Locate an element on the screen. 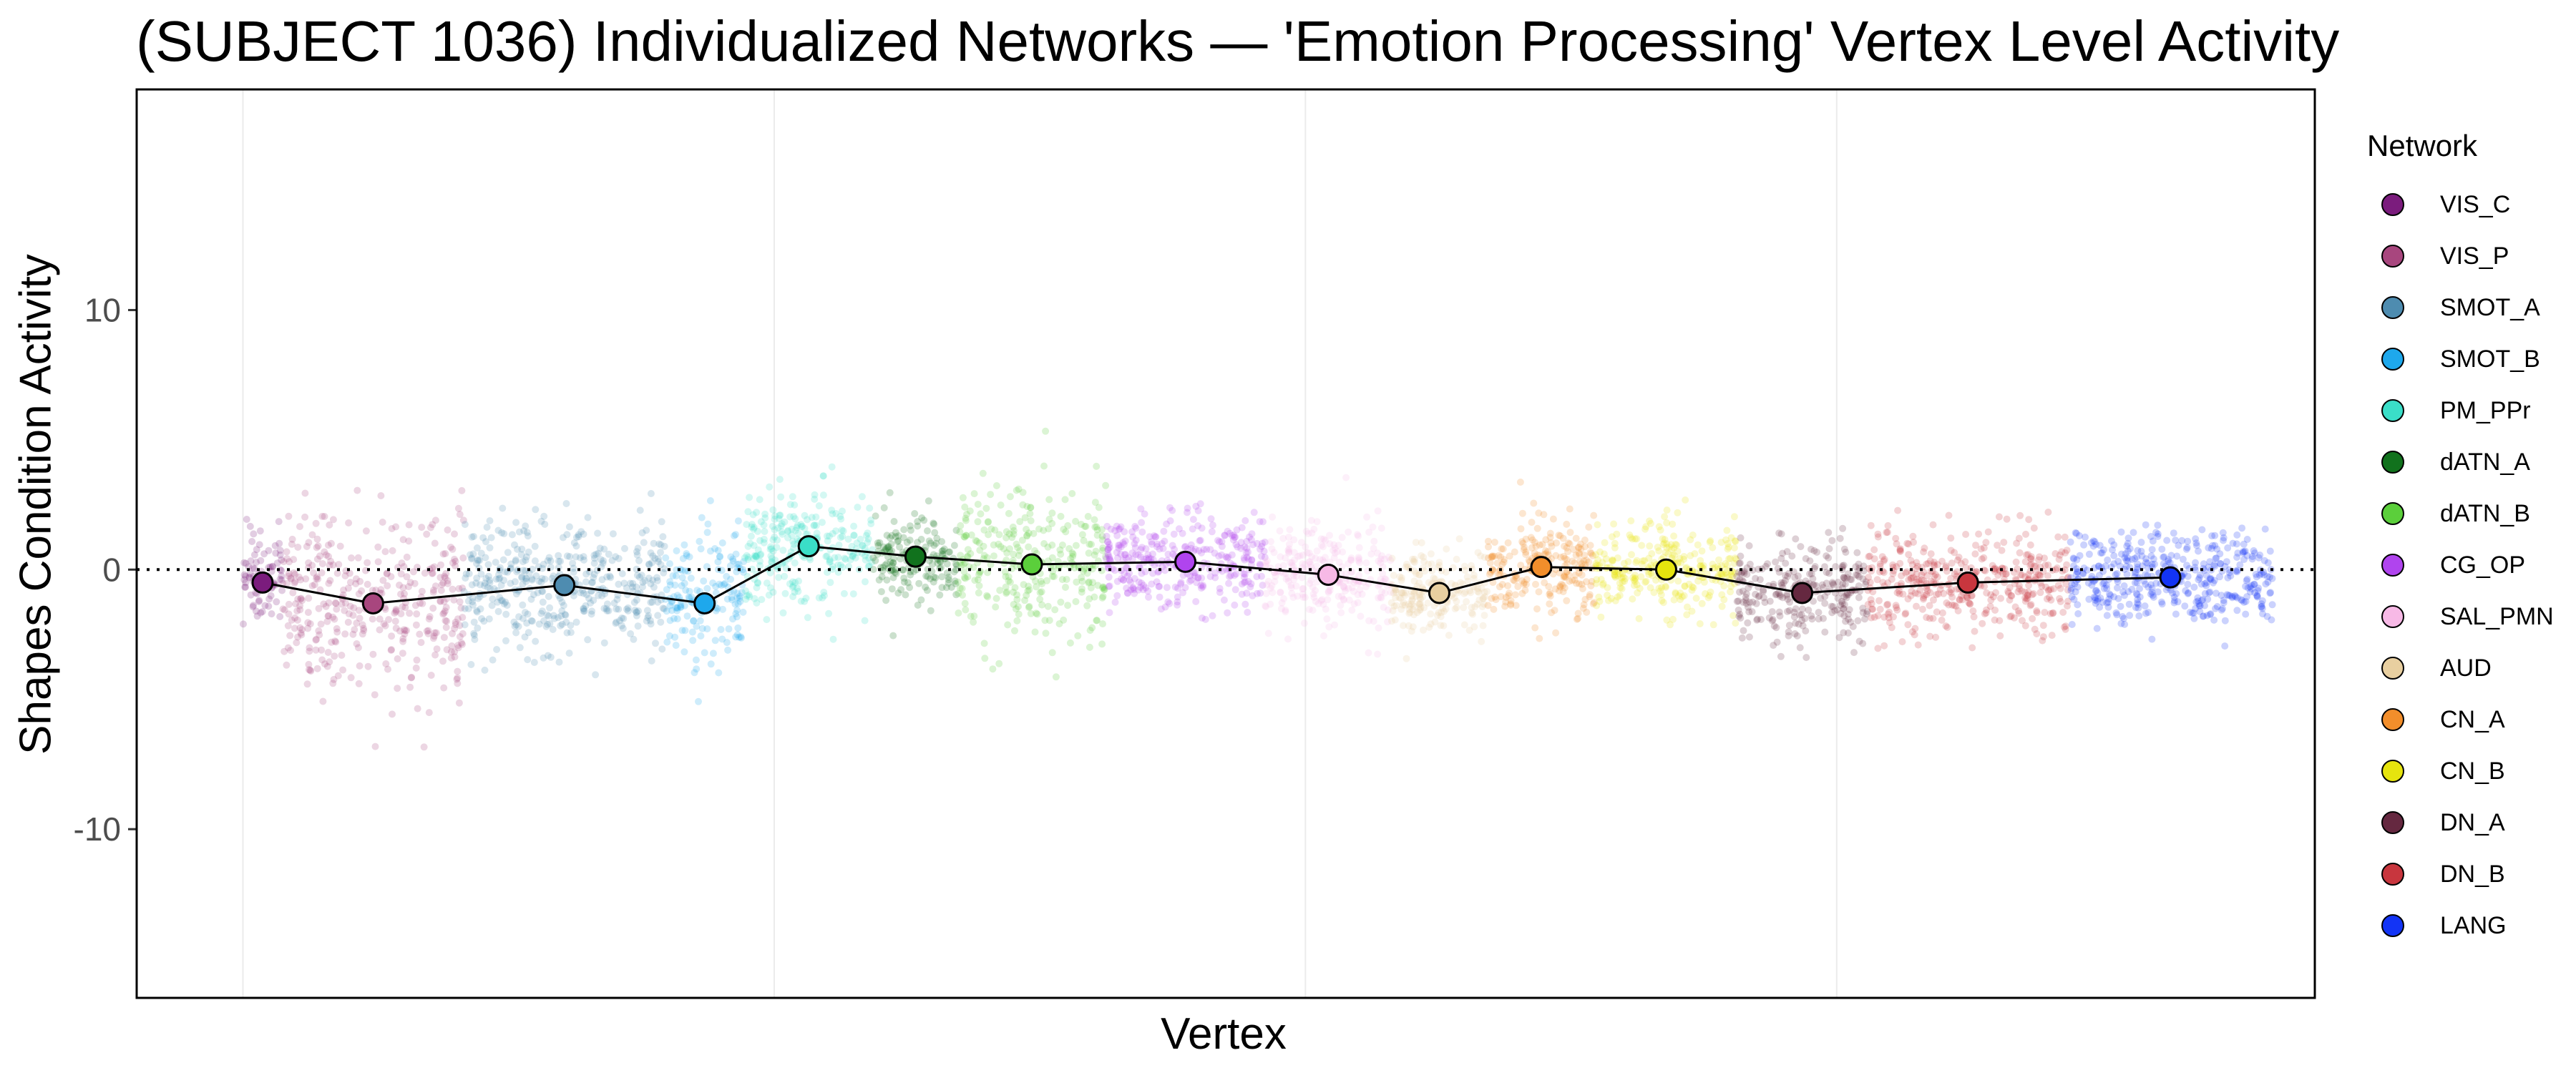  network-points-SAL_PMN is located at coordinates (1328, 566).